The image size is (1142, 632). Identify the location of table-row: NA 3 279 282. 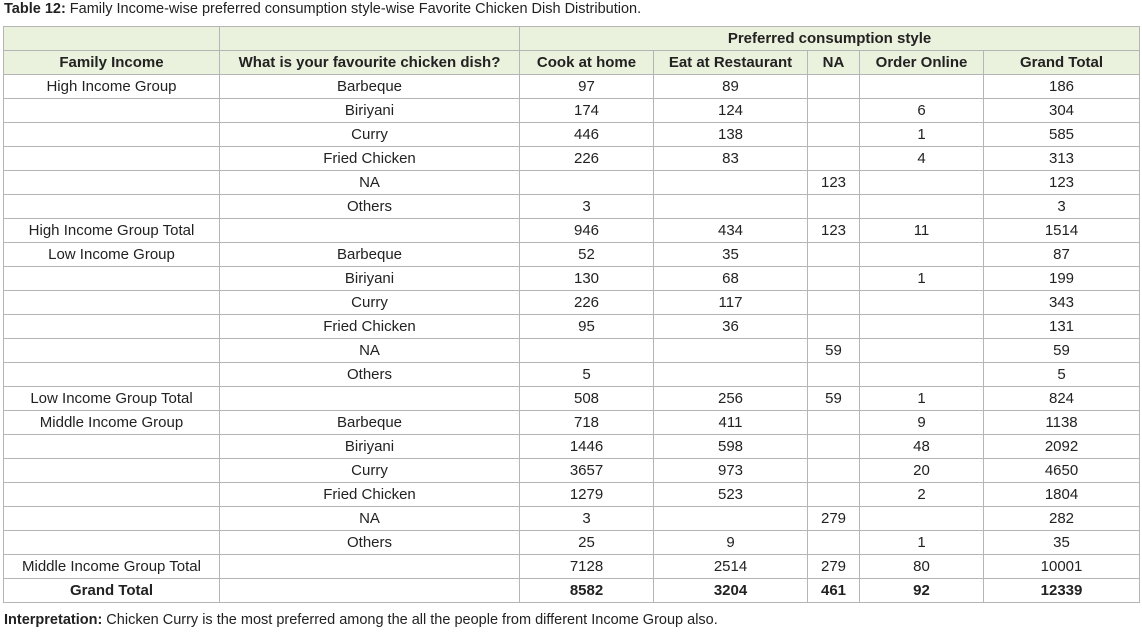
(572, 518).